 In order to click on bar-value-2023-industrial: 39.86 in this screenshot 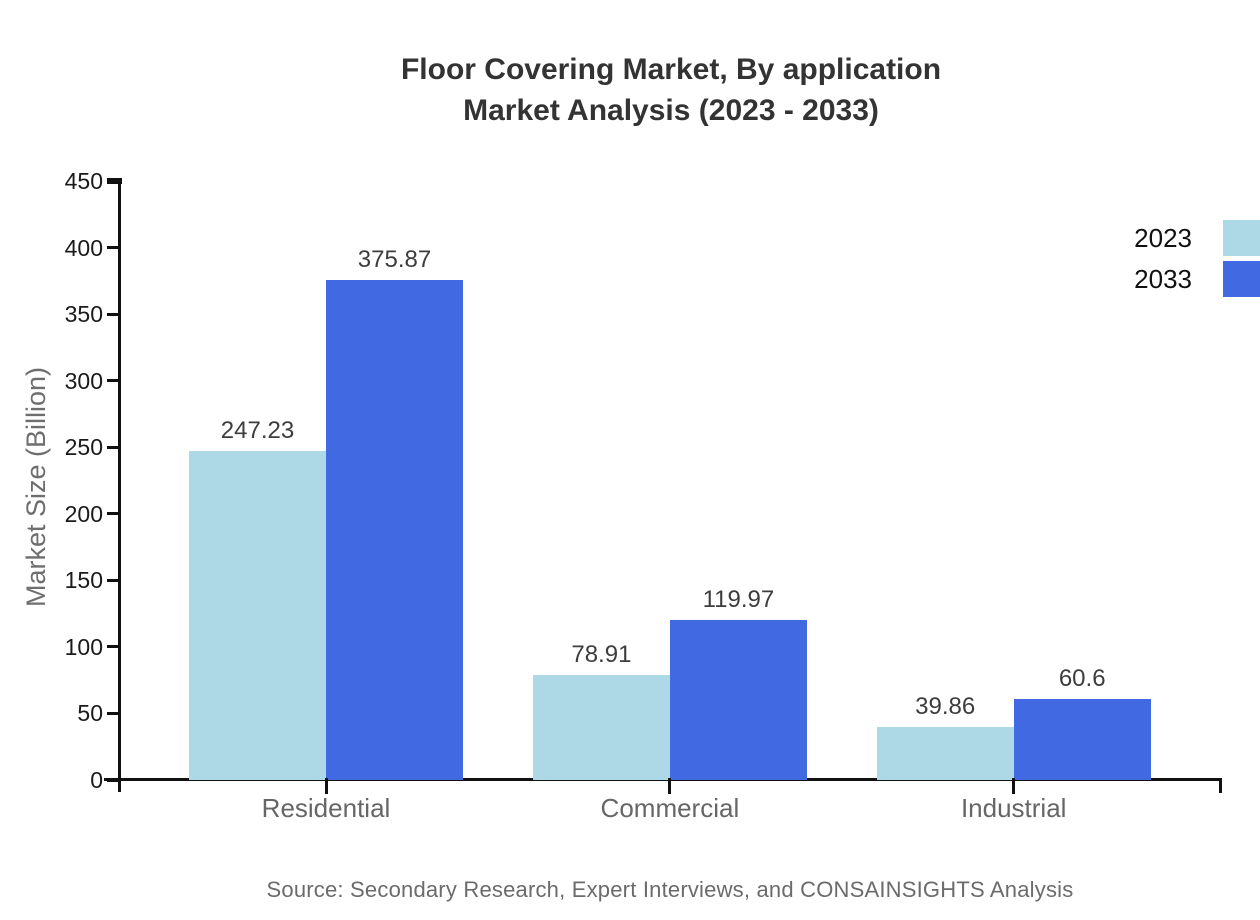, I will do `click(945, 706)`.